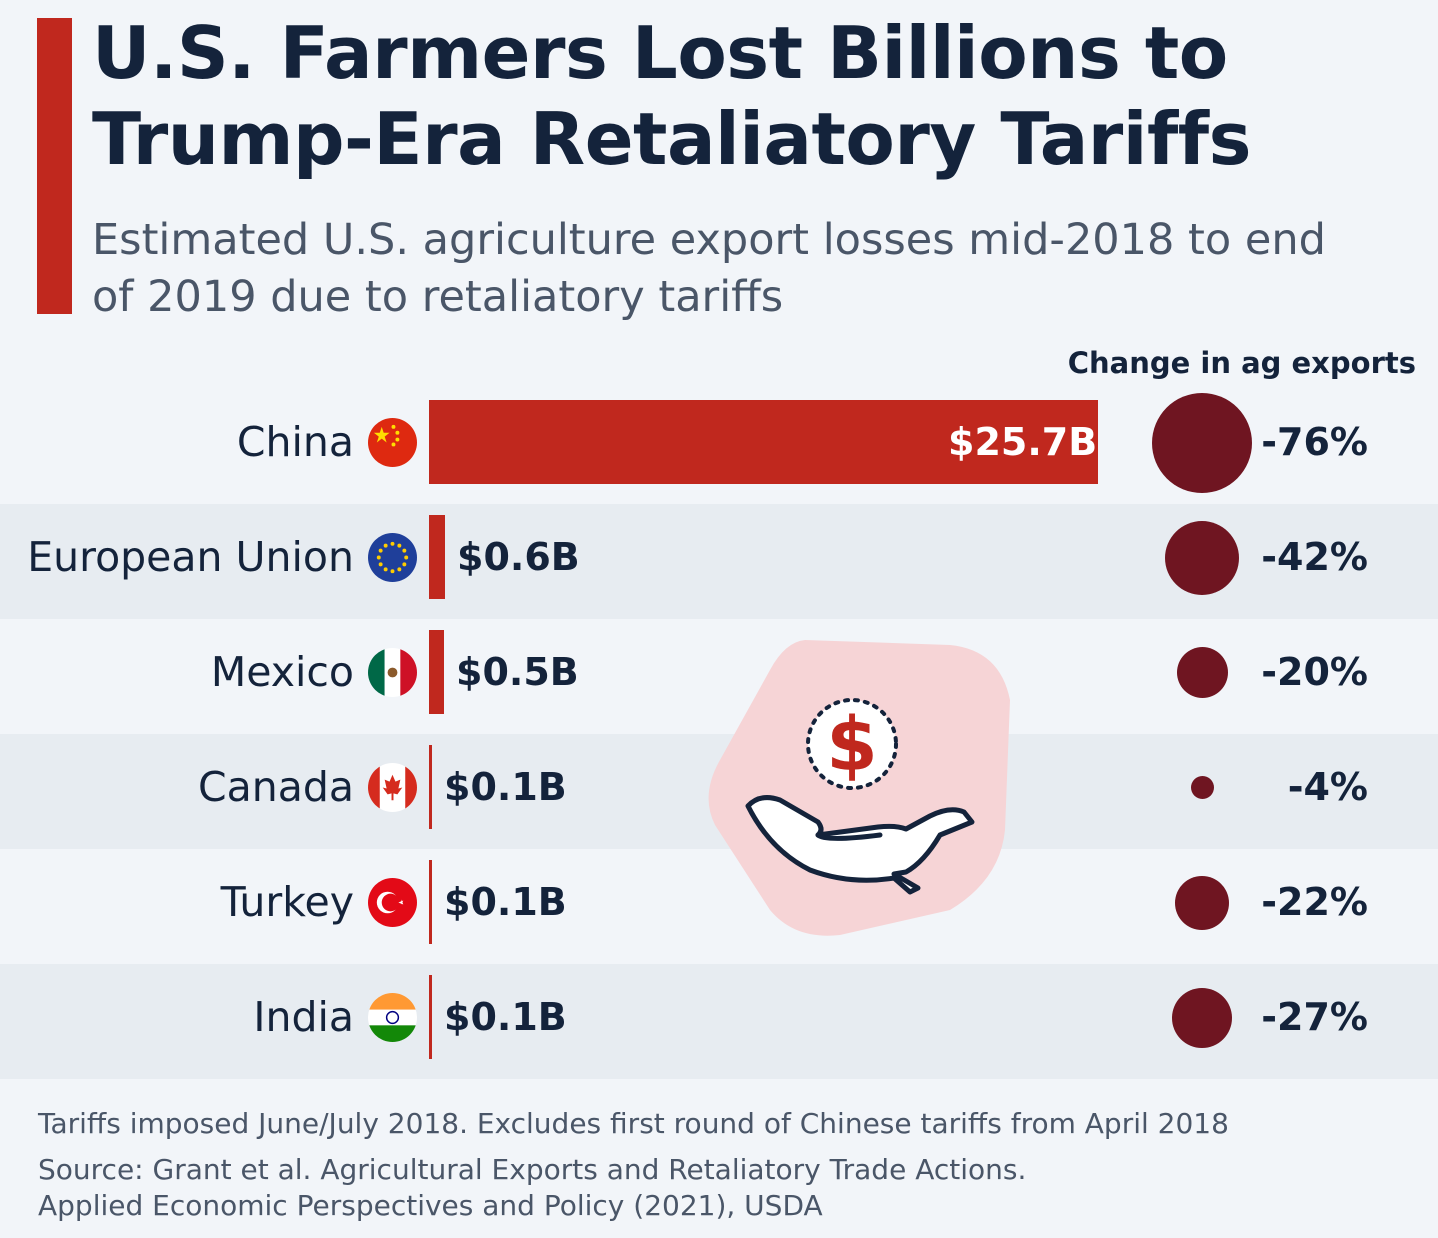 The height and width of the screenshot is (1238, 1438). What do you see at coordinates (392, 787) in the screenshot?
I see `canada-flag-icon` at bounding box center [392, 787].